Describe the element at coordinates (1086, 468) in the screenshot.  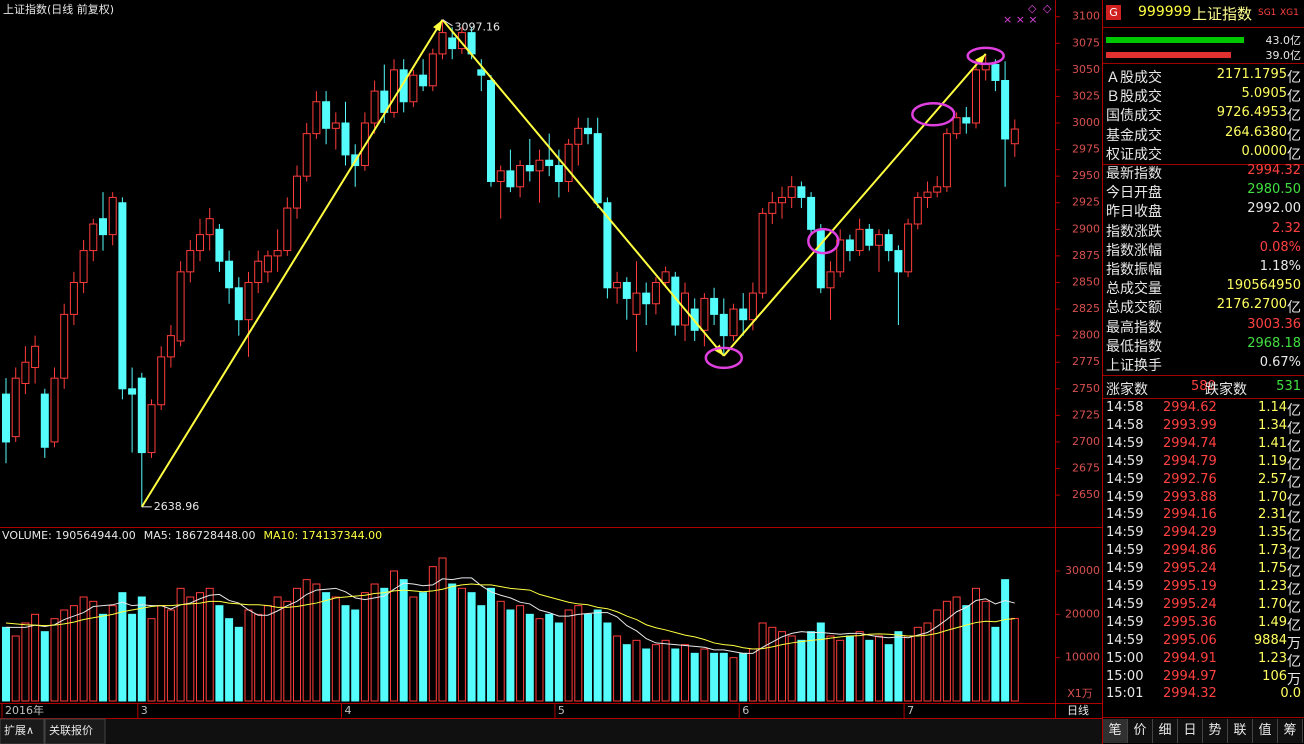
I see `y-tick-label: 2675` at that location.